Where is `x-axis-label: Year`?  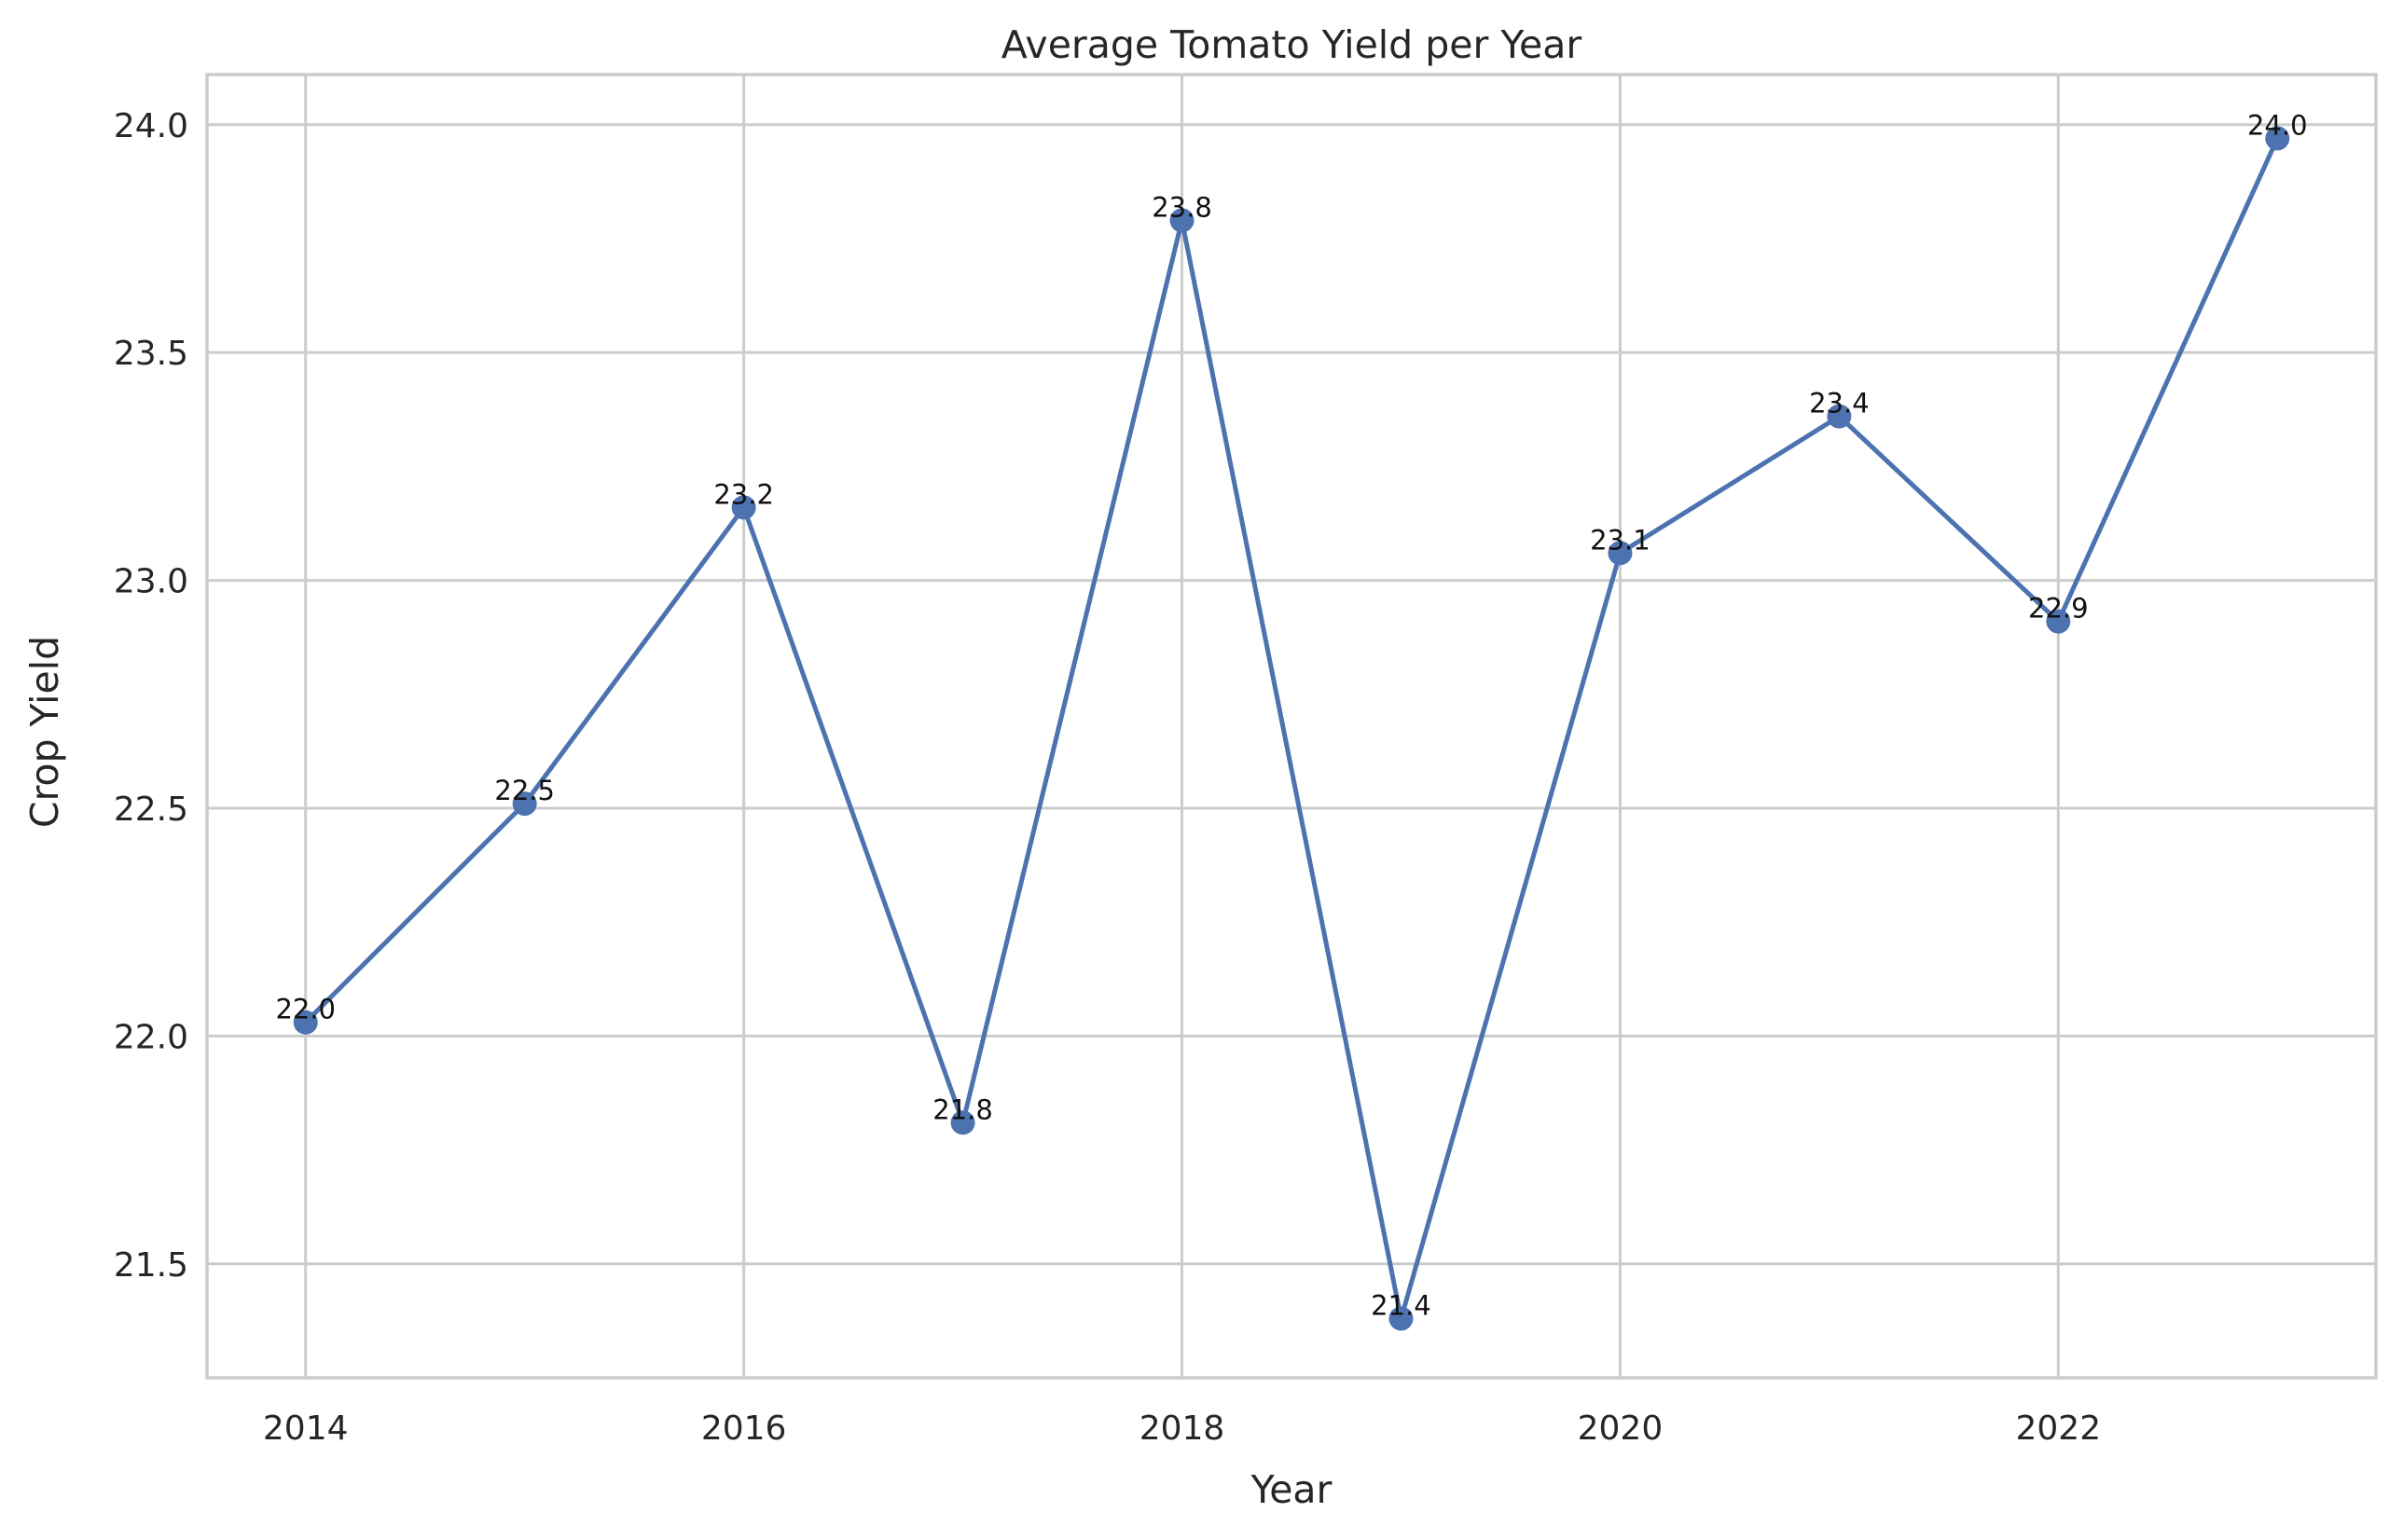 x-axis-label: Year is located at coordinates (1291, 1489).